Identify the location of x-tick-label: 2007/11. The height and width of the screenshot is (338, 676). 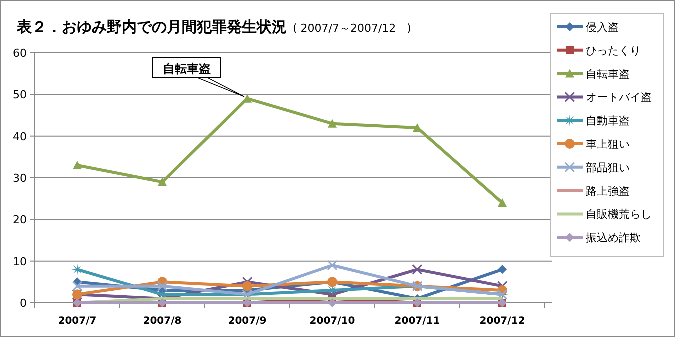
(417, 321).